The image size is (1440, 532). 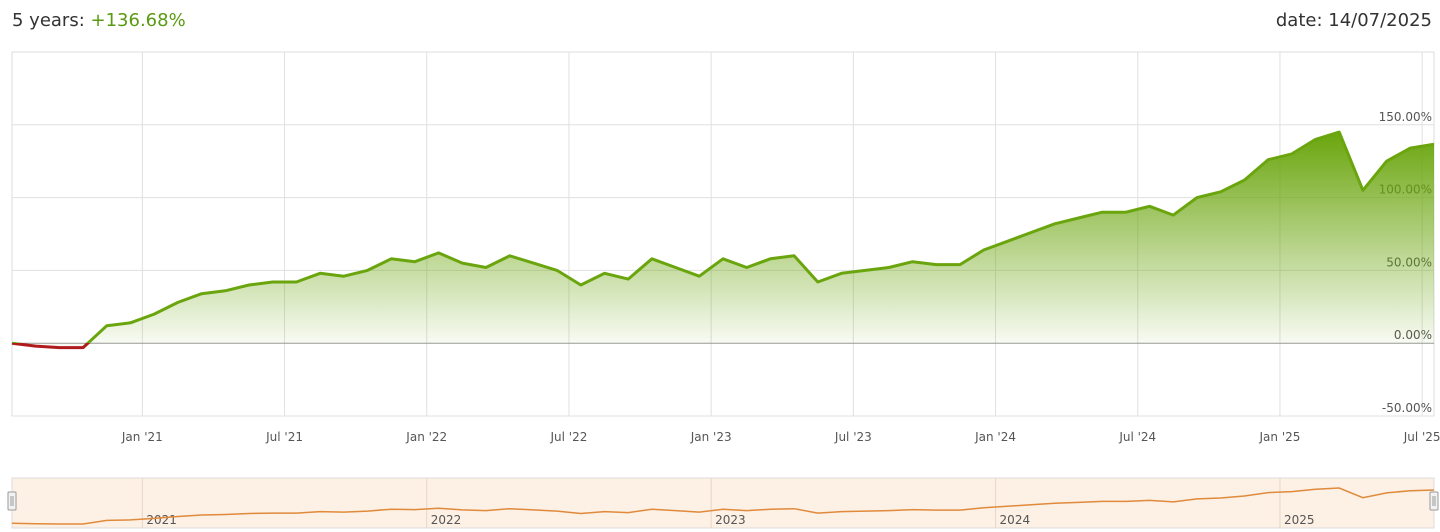 I want to click on navigator-label: 2024, so click(x=1015, y=520).